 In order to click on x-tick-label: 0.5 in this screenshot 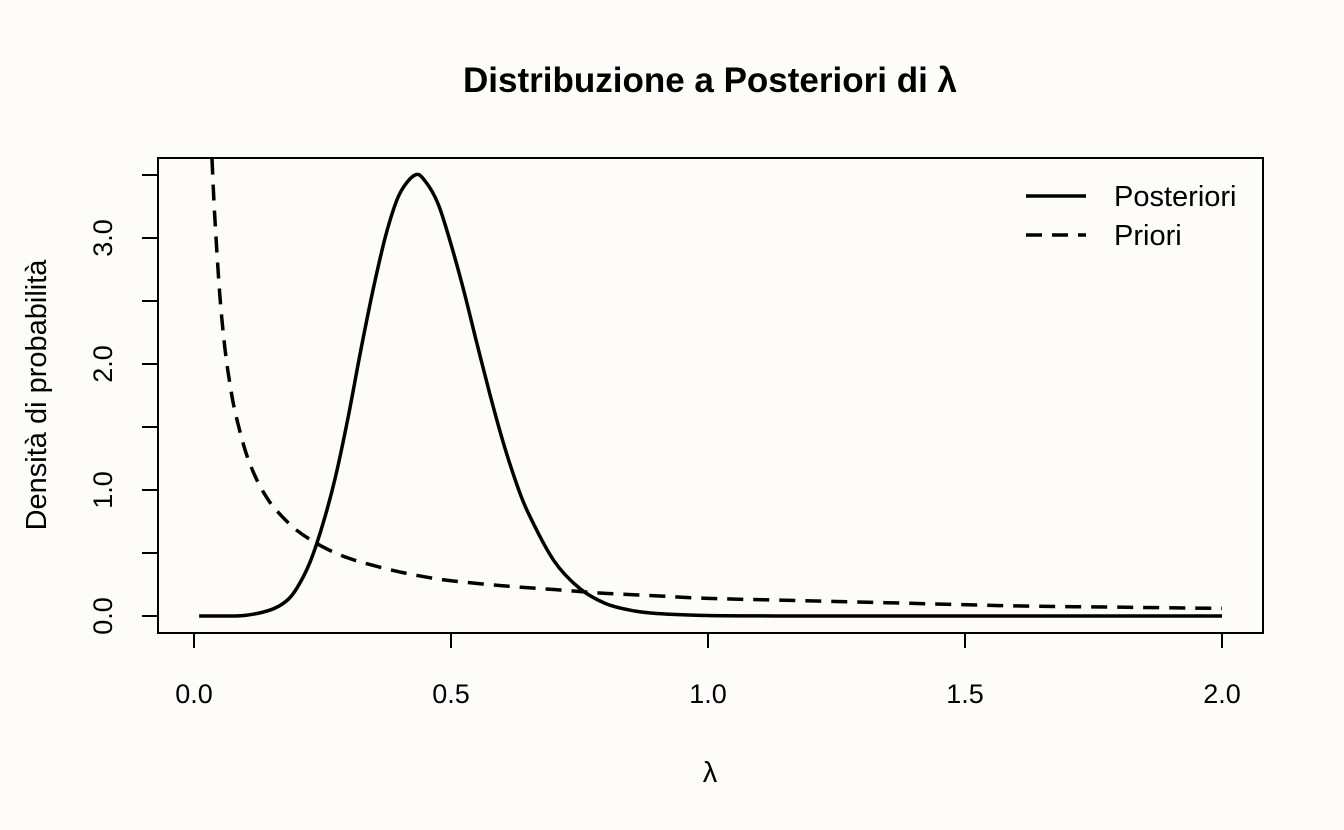, I will do `click(451, 694)`.